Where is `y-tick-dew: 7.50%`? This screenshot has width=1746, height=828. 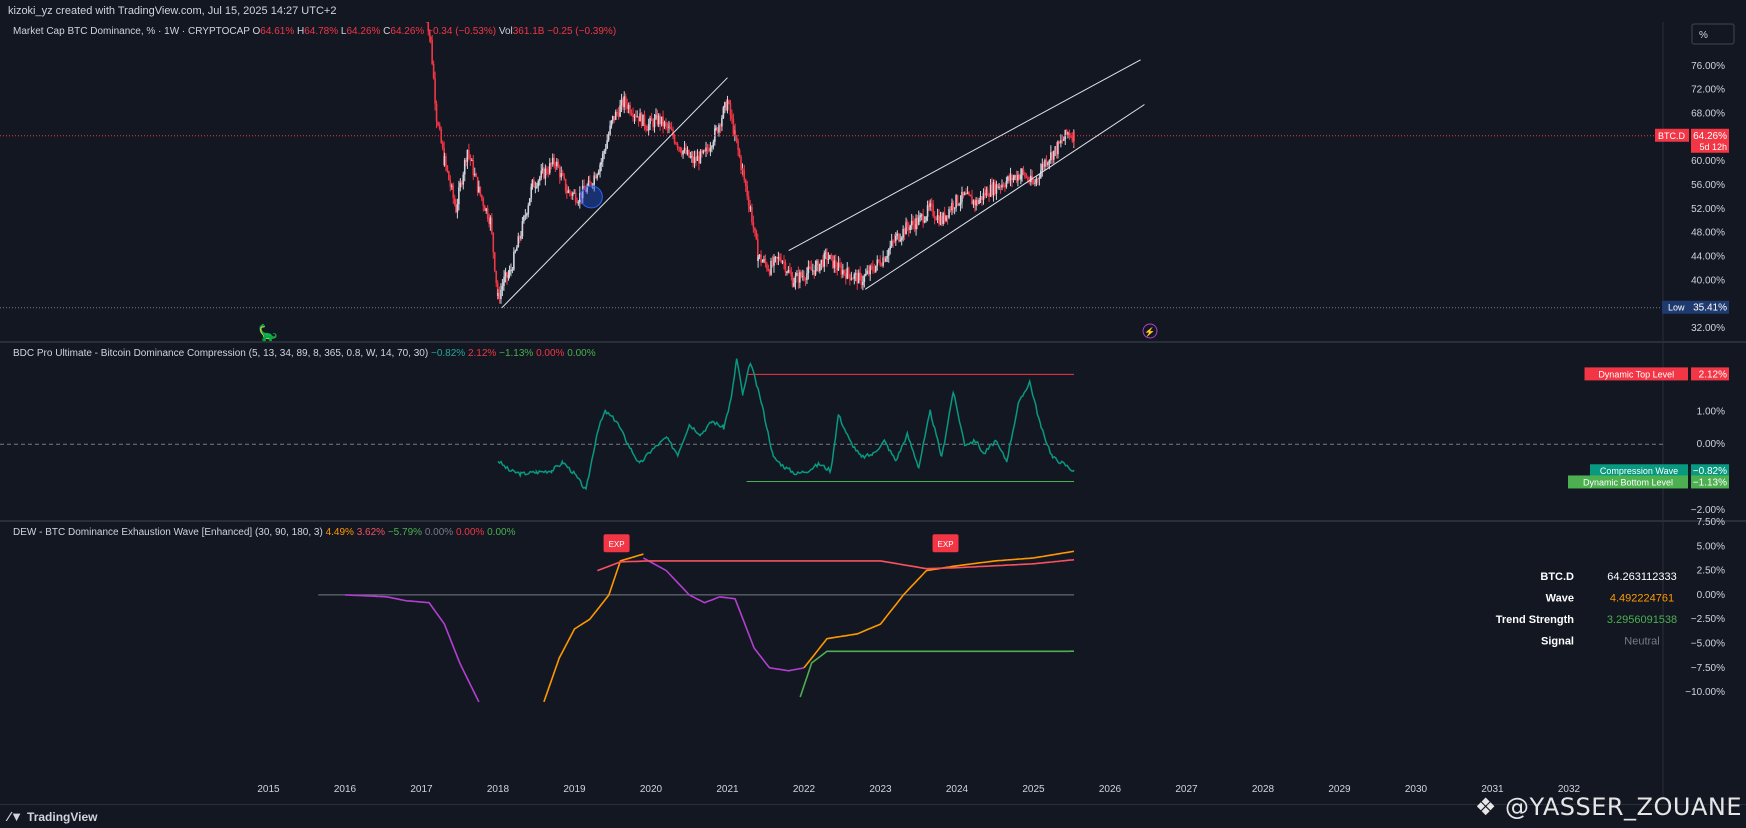 y-tick-dew: 7.50% is located at coordinates (1711, 522).